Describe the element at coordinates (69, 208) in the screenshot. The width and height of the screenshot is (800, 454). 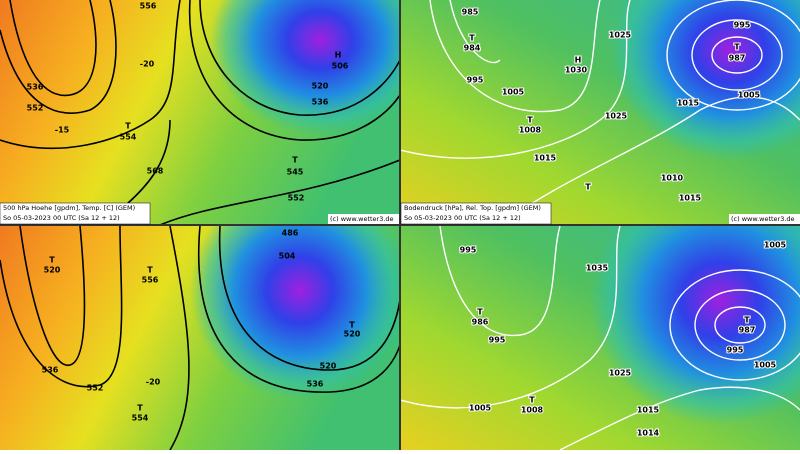
I see `caption: 500 hPa Hoehe [gpdm], Temp. [C] (GEM)` at that location.